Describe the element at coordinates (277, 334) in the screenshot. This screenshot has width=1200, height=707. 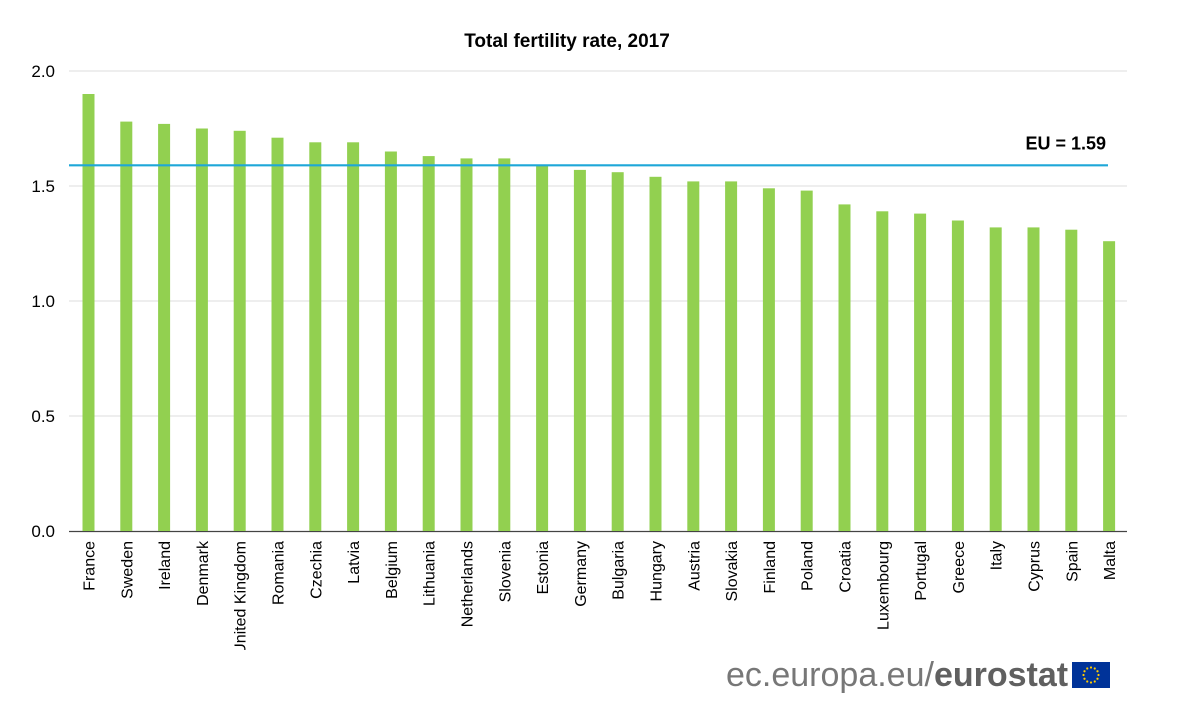
I see `bar-romania` at that location.